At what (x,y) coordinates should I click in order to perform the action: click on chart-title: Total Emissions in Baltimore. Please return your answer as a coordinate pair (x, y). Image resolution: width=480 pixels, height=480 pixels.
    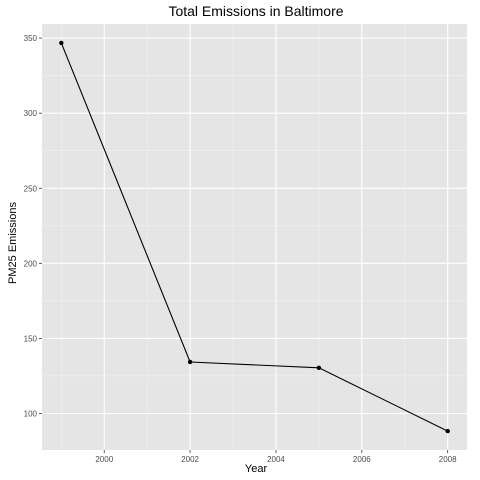
    Looking at the image, I should click on (255, 11).